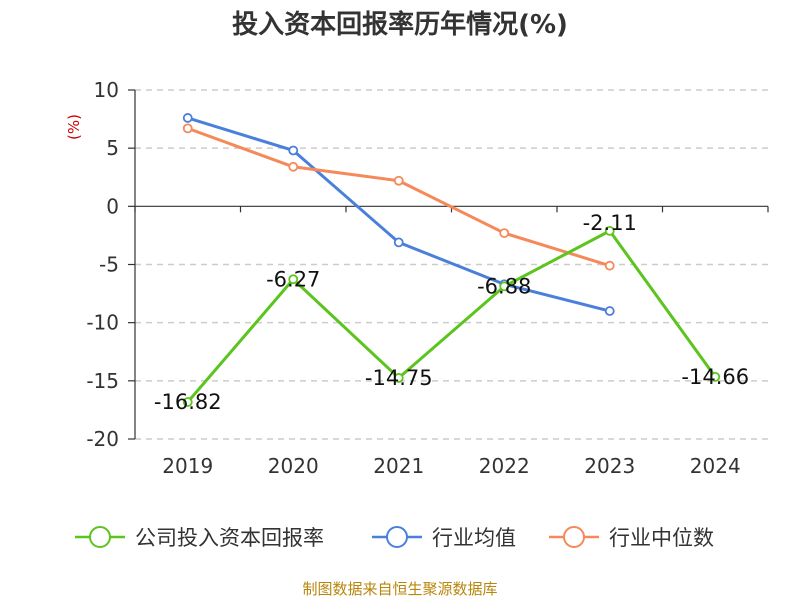  I want to click on data-label: -16.82, so click(188, 402).